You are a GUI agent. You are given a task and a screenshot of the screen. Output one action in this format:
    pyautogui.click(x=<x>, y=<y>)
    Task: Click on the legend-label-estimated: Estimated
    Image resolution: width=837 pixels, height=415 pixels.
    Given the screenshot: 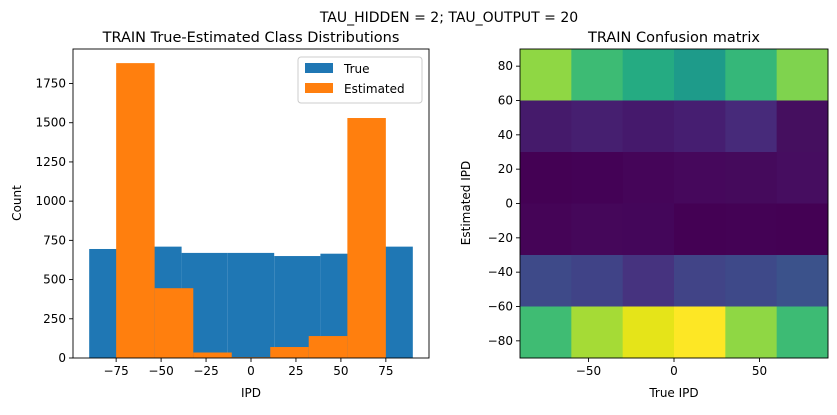 What is the action you would take?
    pyautogui.click(x=374, y=89)
    